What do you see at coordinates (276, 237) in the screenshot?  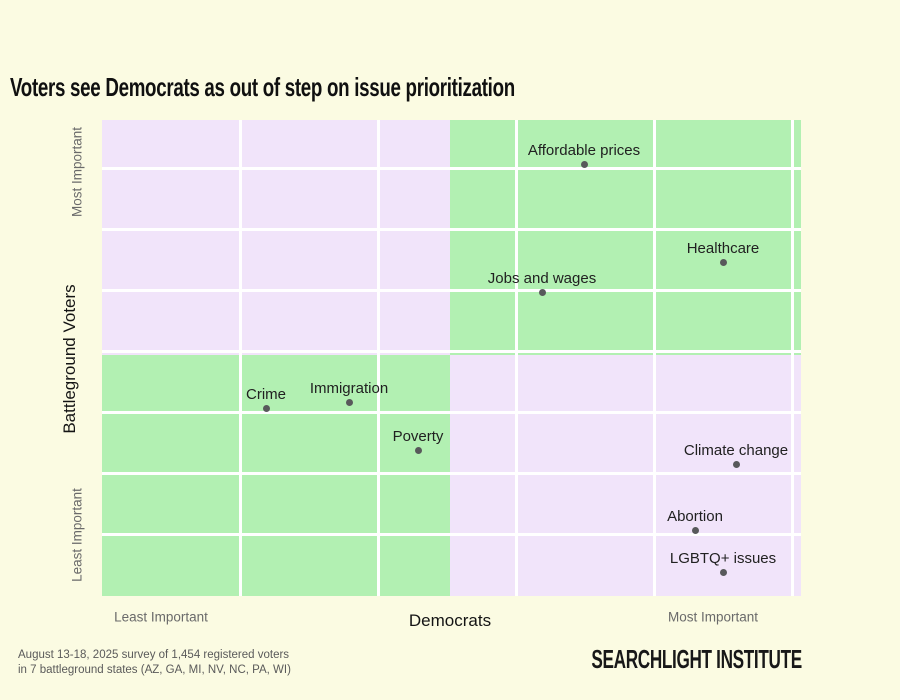 I see `quadrant-top-left` at bounding box center [276, 237].